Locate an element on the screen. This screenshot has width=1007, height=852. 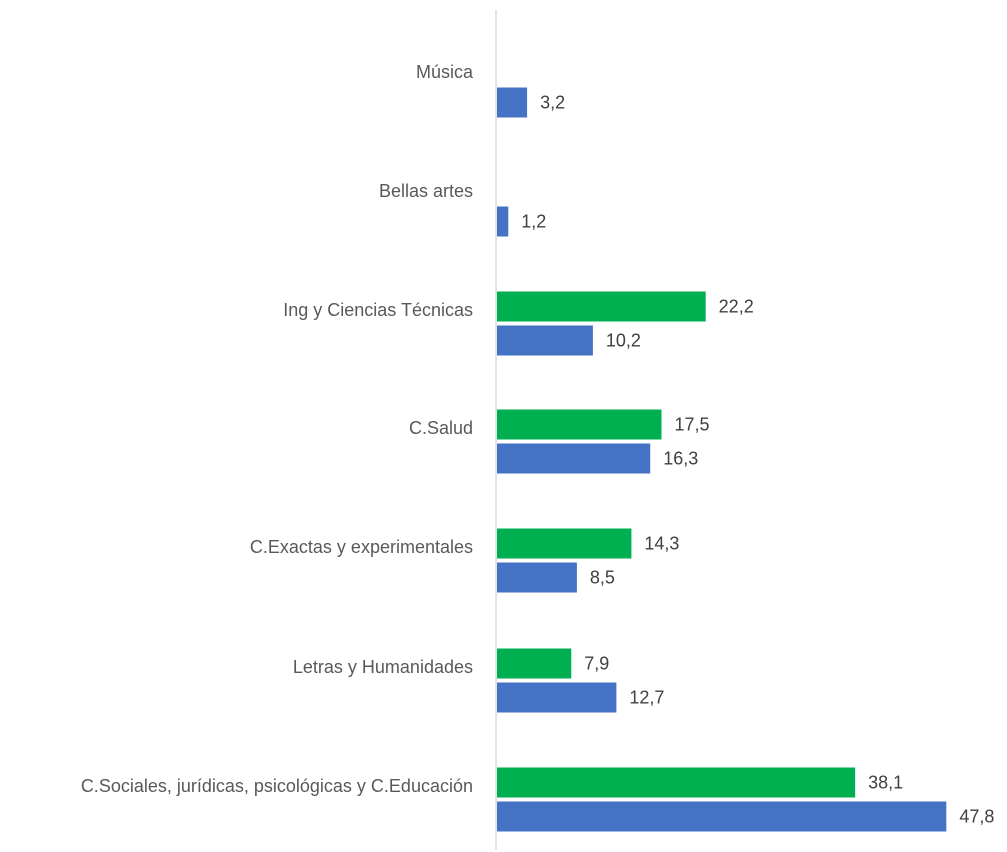
bar-series-1-c-salud is located at coordinates (574, 458).